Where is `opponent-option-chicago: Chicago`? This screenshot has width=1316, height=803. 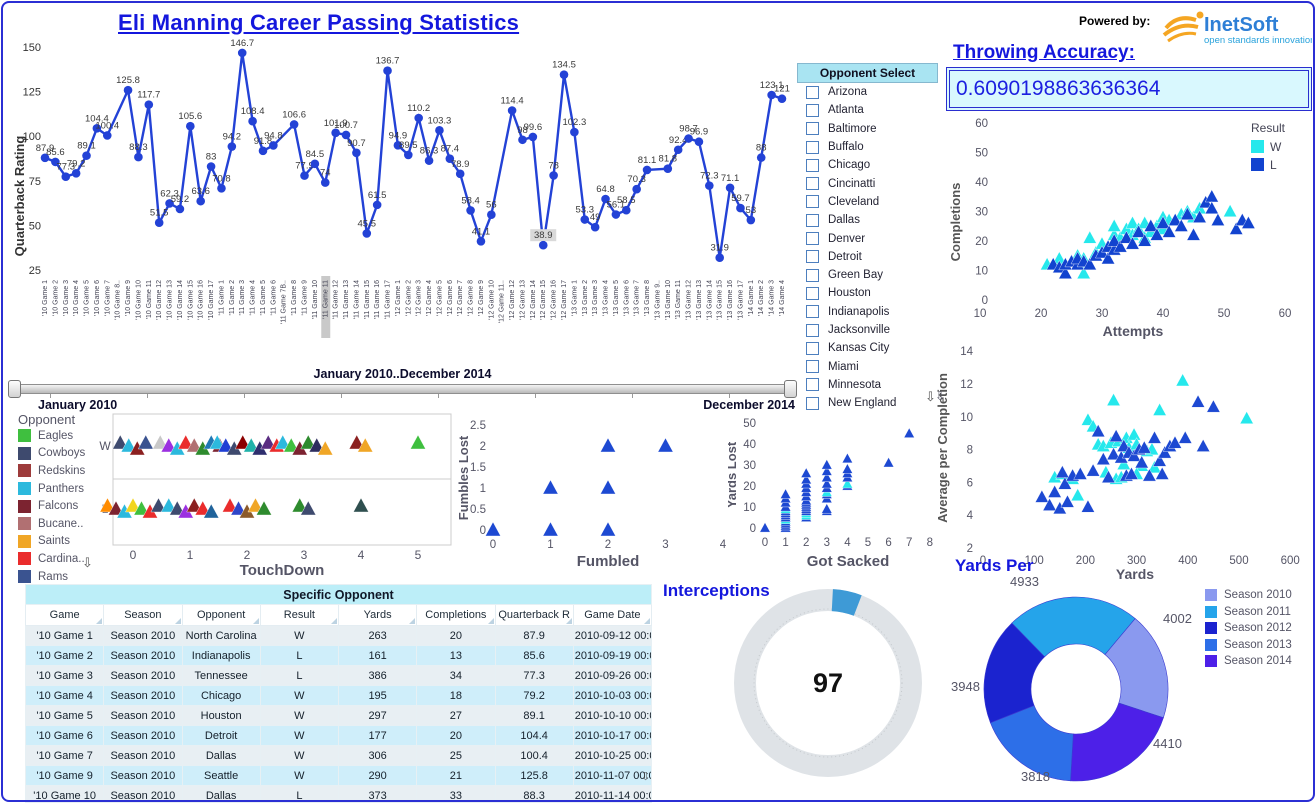
opponent-option-chicago: Chicago is located at coordinates (867, 165).